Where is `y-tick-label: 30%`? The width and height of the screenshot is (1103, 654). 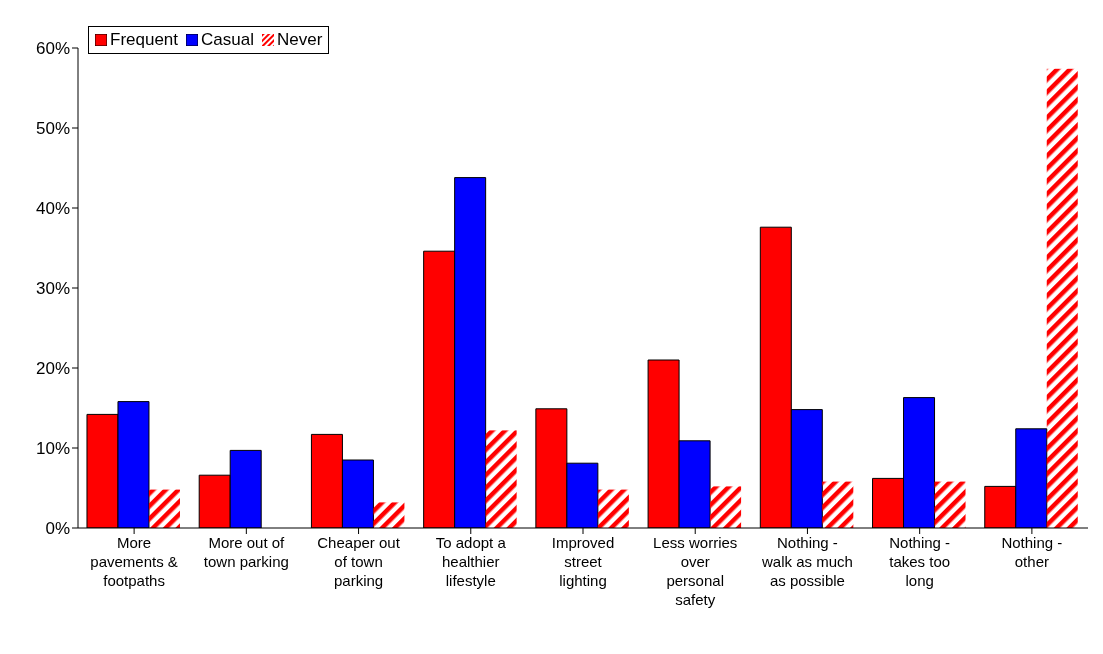
y-tick-label: 30% is located at coordinates (52, 289).